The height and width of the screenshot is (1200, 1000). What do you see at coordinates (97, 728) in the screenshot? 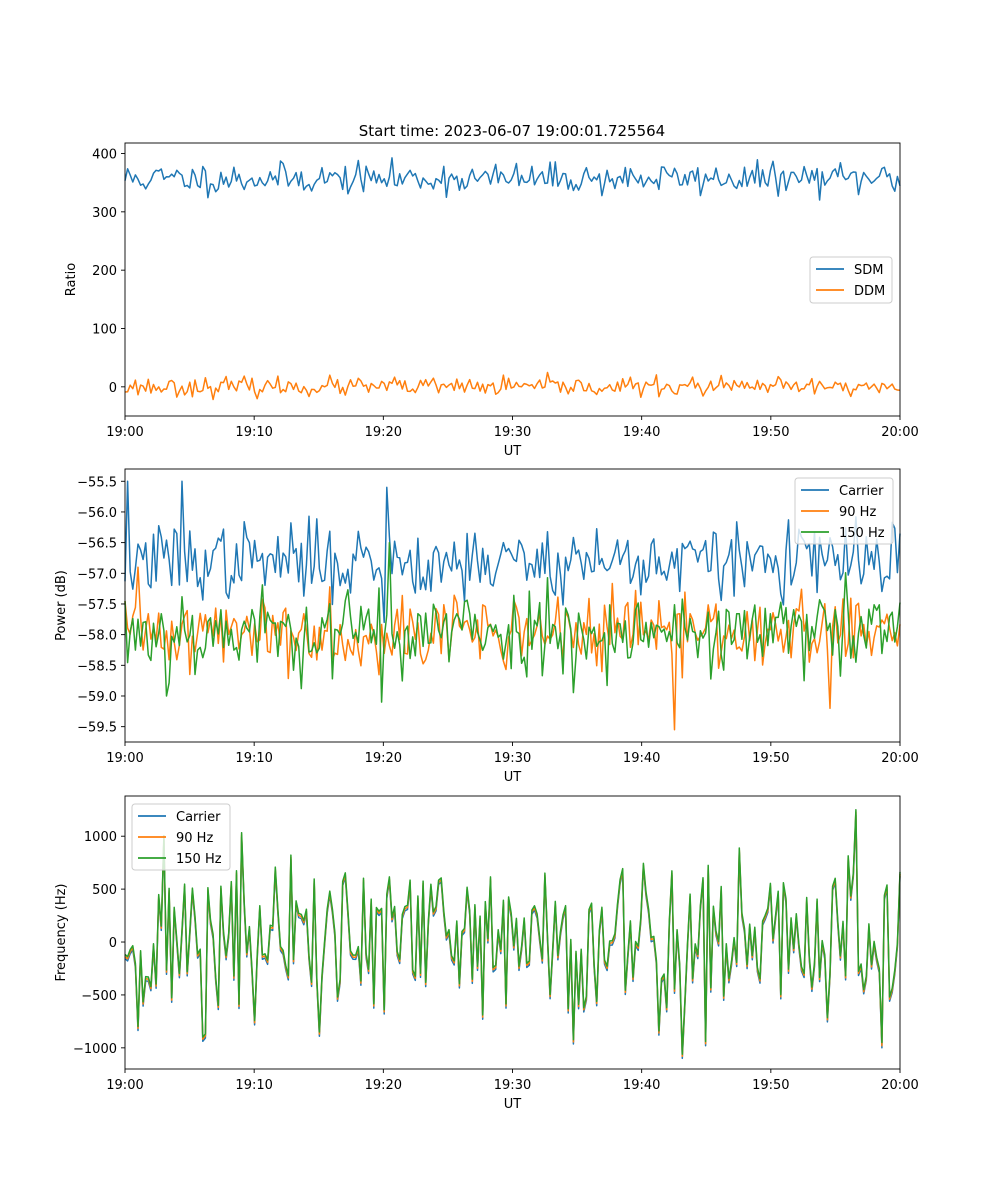
I see `y-tick-label: −59.5` at bounding box center [97, 728].